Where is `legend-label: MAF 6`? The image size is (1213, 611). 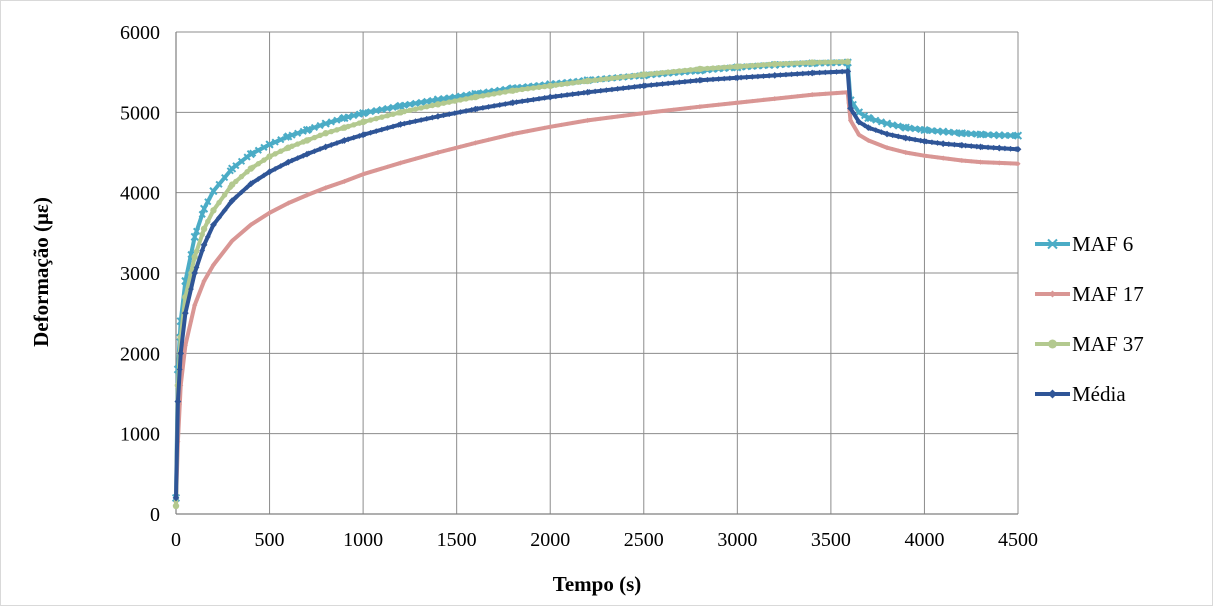
legend-label: MAF 6 is located at coordinates (1102, 244).